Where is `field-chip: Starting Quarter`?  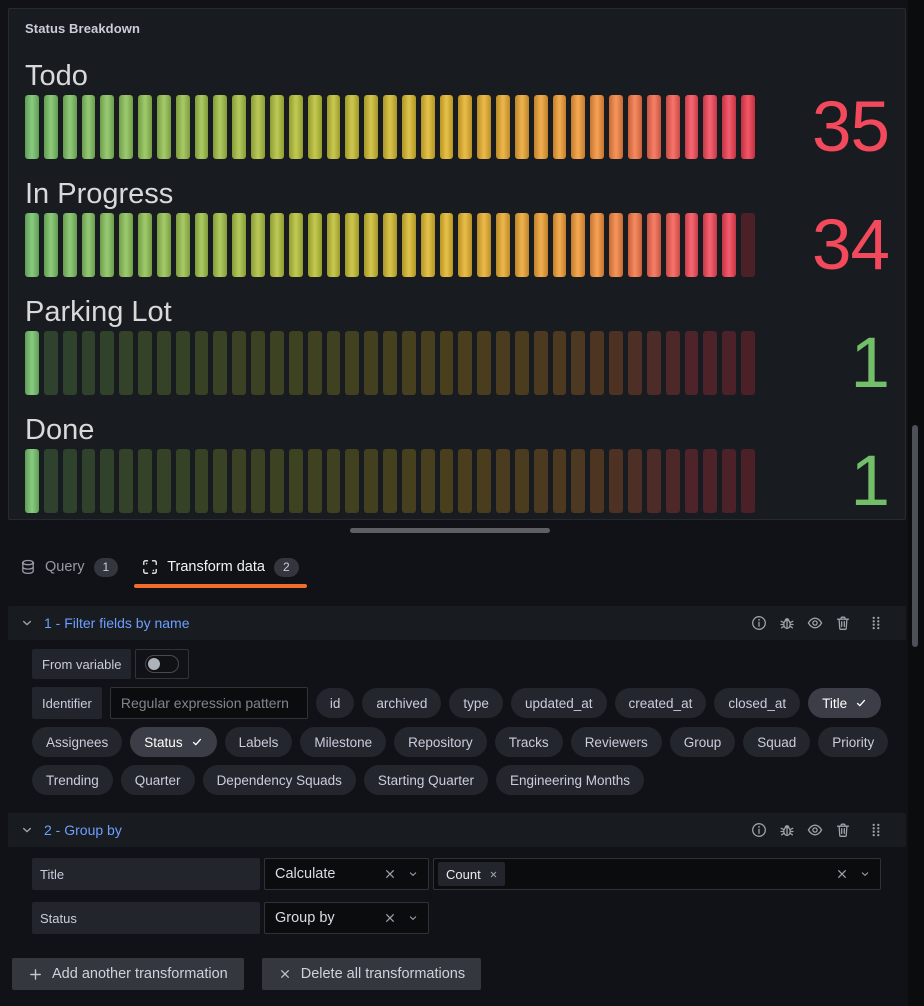
field-chip: Starting Quarter is located at coordinates (425, 780).